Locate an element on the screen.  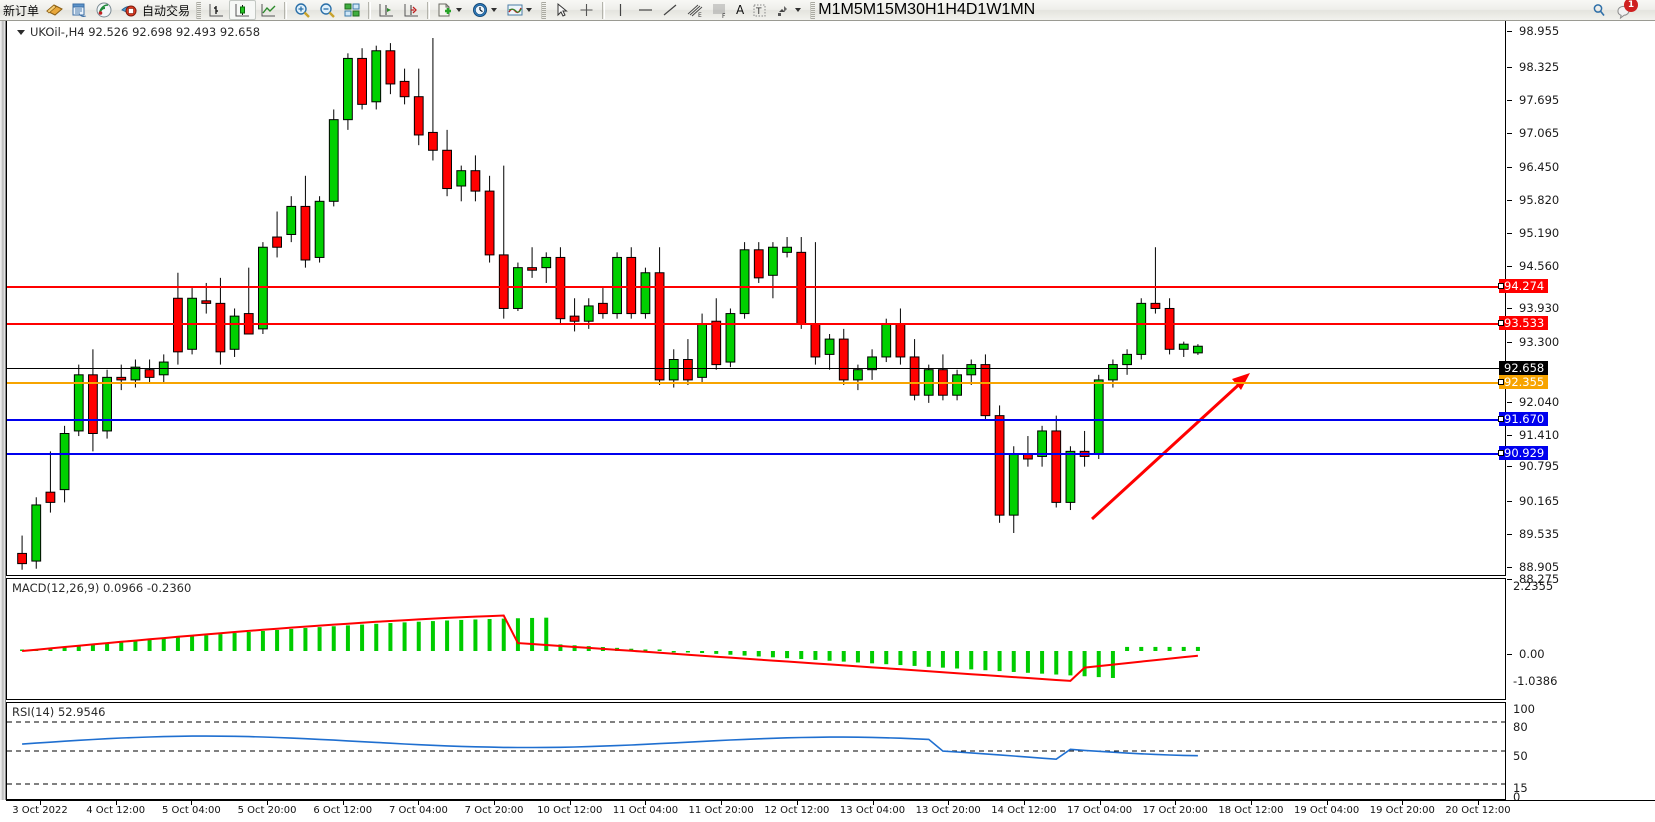
price-badge-resistance-1: 94.274 is located at coordinates (1523, 286).